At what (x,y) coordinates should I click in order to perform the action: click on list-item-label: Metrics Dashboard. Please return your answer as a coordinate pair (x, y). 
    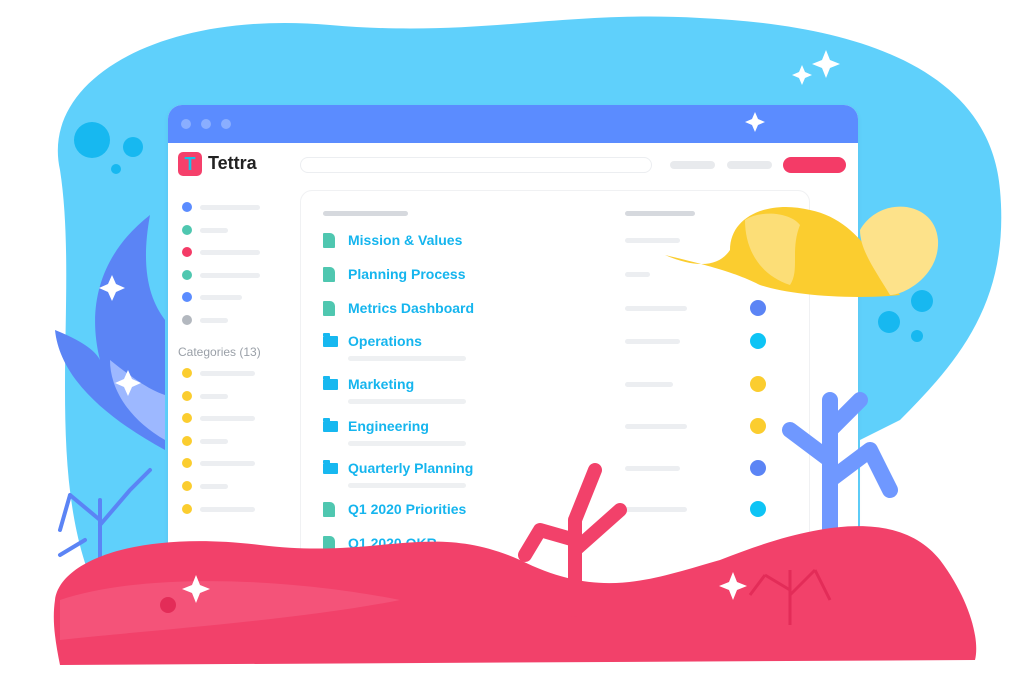
    Looking at the image, I should click on (411, 308).